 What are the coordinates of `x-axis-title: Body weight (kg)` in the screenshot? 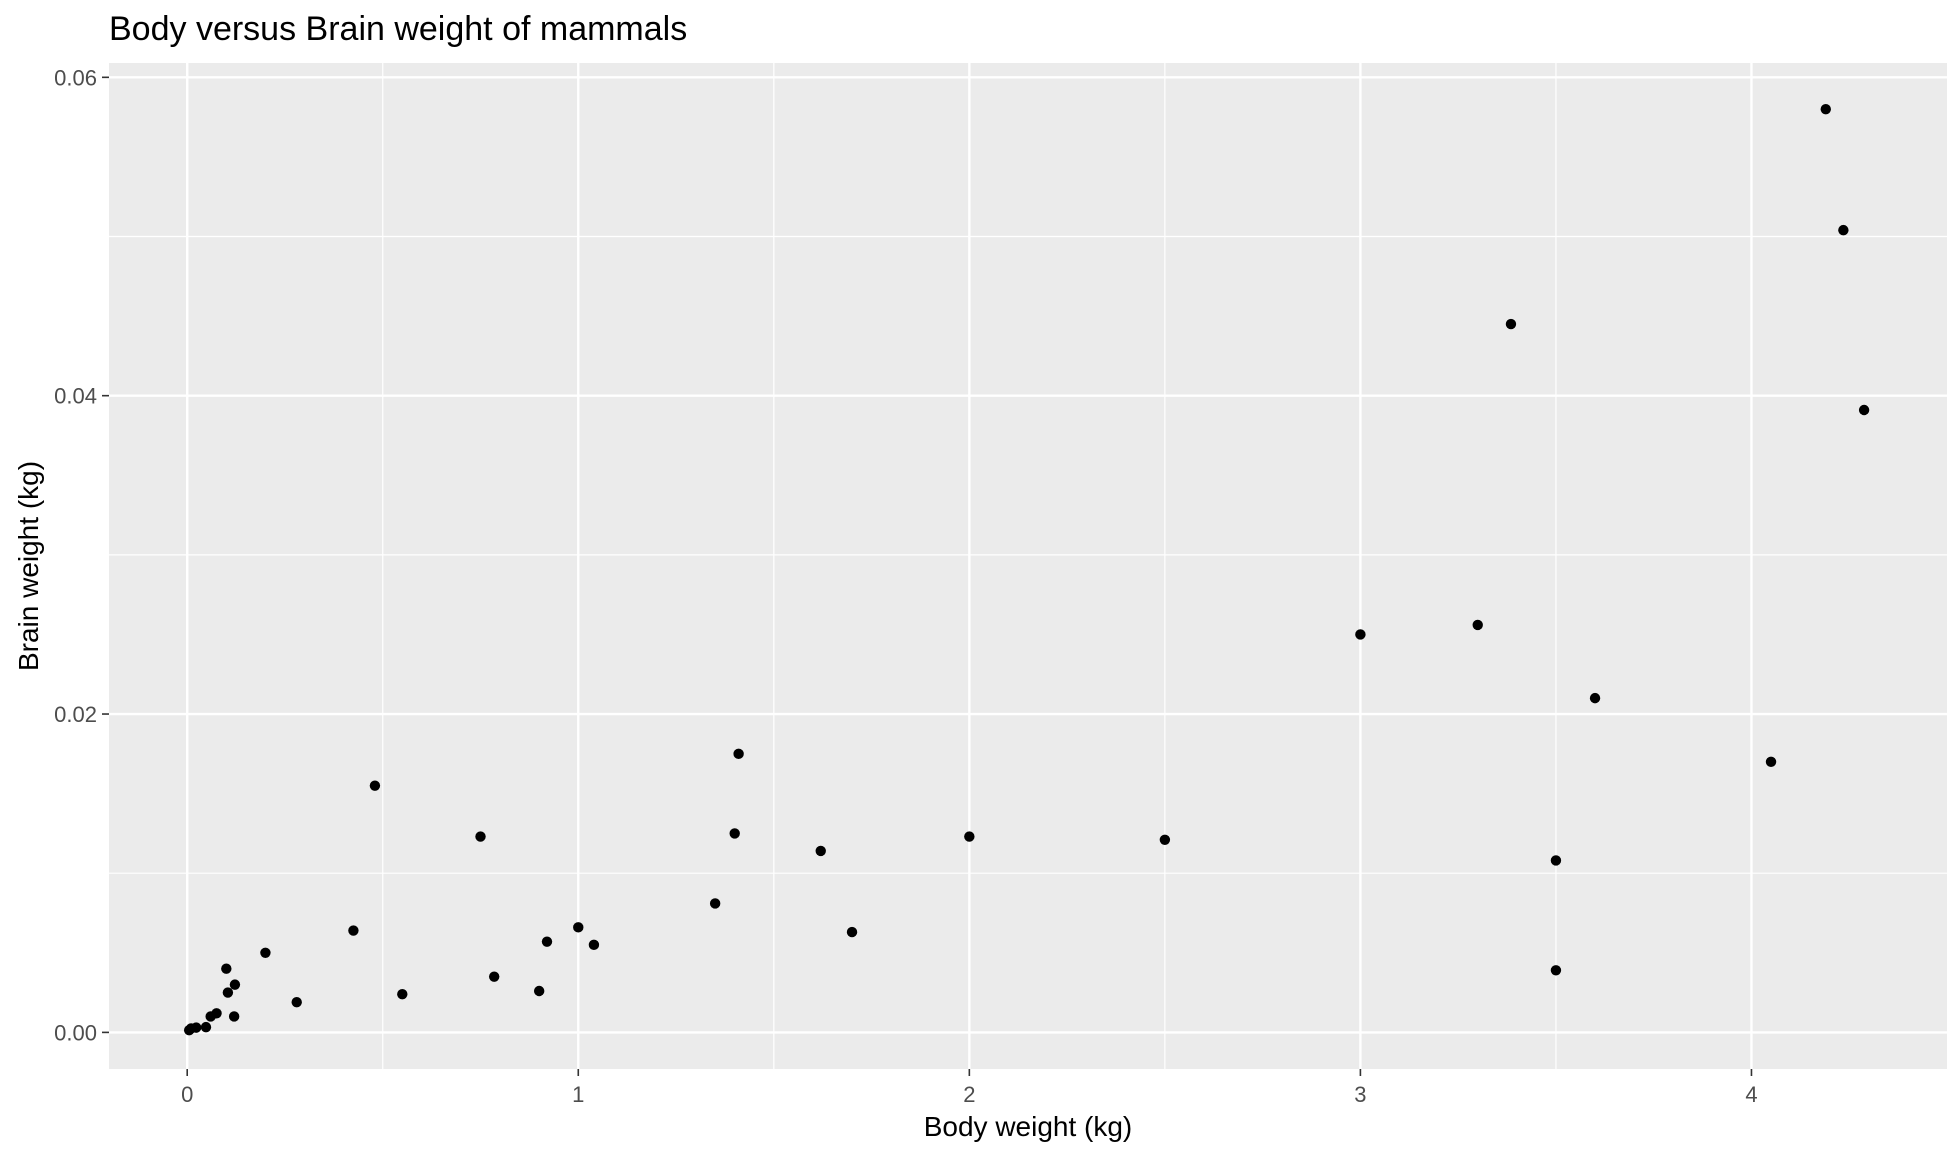 It's located at (1028, 1126).